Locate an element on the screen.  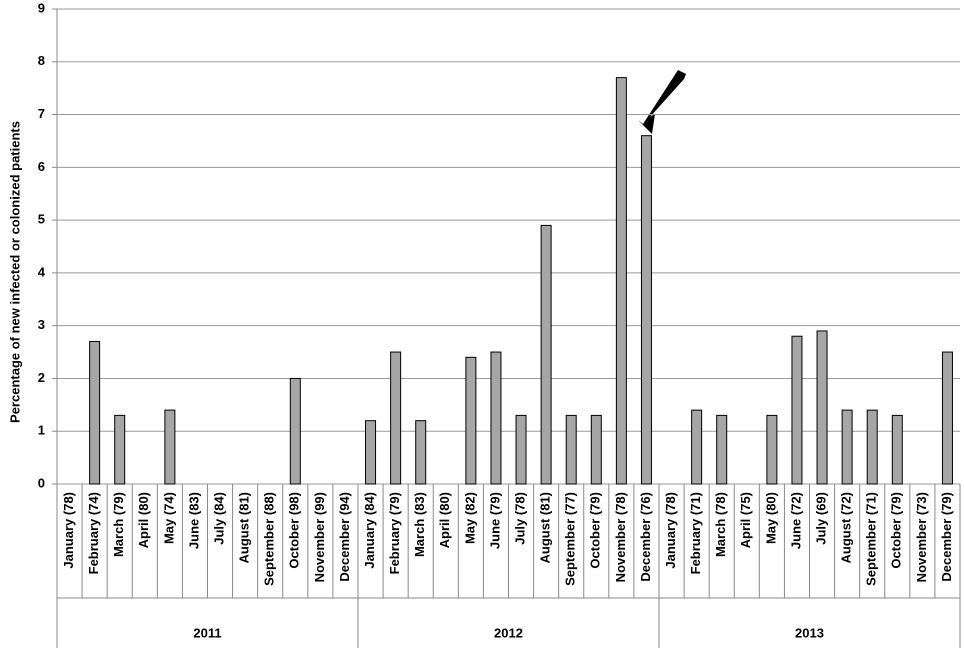
x-tick-label: January (84) is located at coordinates (369, 530).